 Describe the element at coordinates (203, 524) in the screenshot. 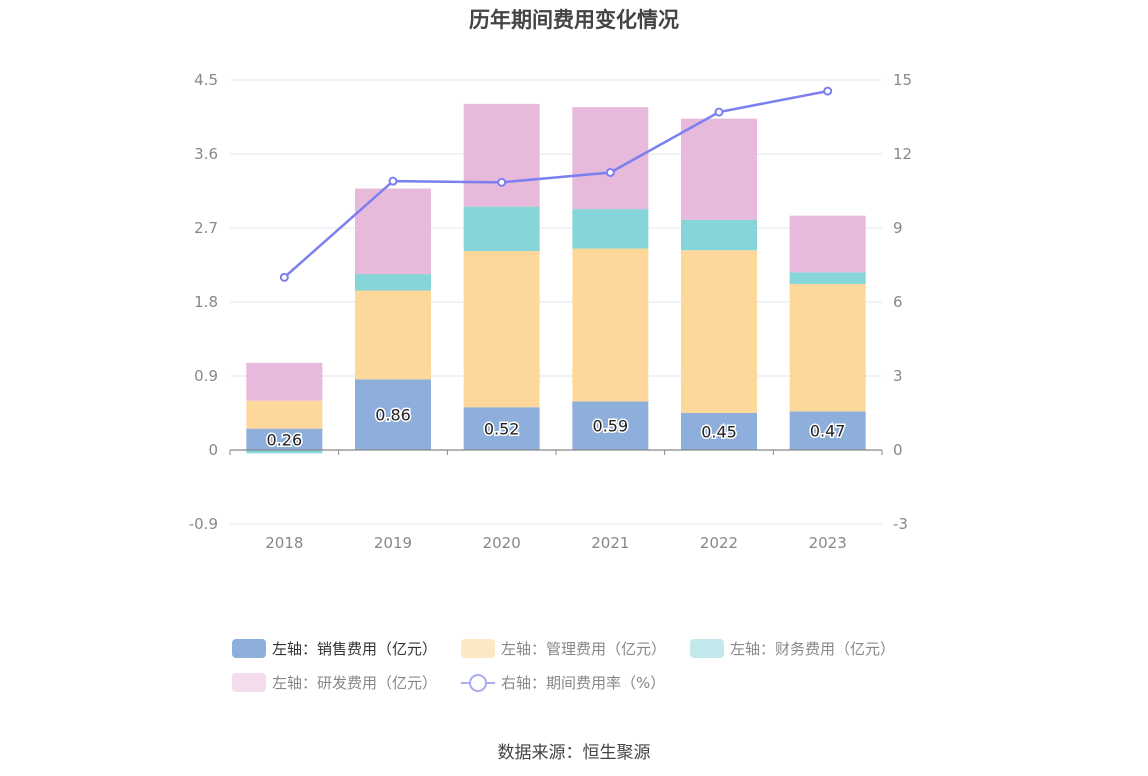

I see `left-tick-label: -0.9` at that location.